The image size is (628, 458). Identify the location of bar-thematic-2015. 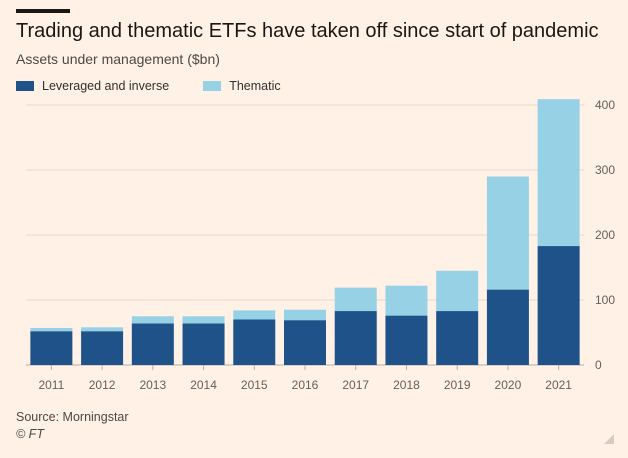
(254, 315).